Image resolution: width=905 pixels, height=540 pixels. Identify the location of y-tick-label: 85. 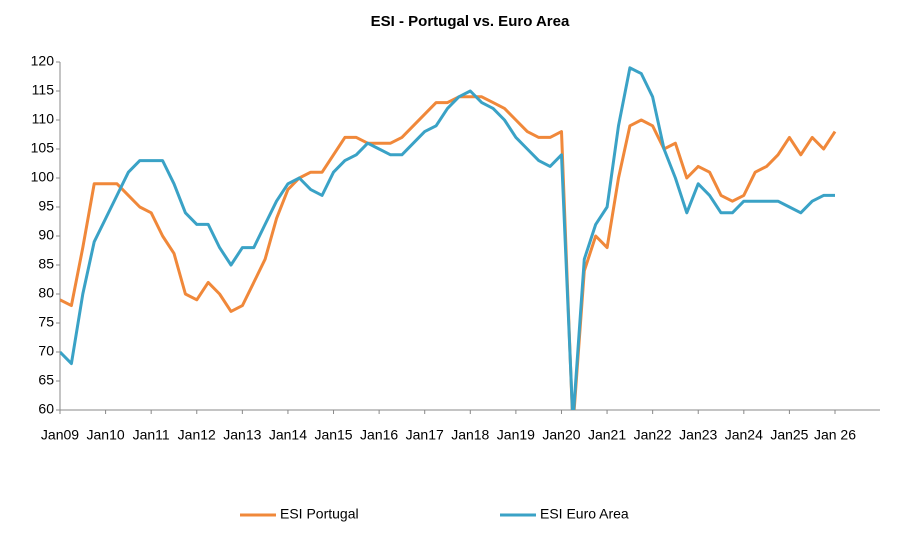
(46, 264).